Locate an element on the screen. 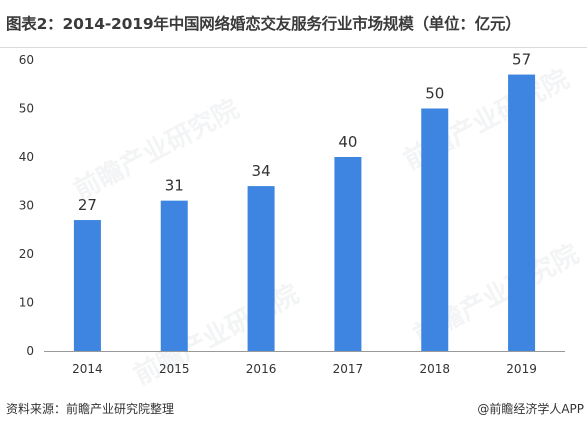 This screenshot has height=428, width=587. data-label-2014: 27 is located at coordinates (87, 205).